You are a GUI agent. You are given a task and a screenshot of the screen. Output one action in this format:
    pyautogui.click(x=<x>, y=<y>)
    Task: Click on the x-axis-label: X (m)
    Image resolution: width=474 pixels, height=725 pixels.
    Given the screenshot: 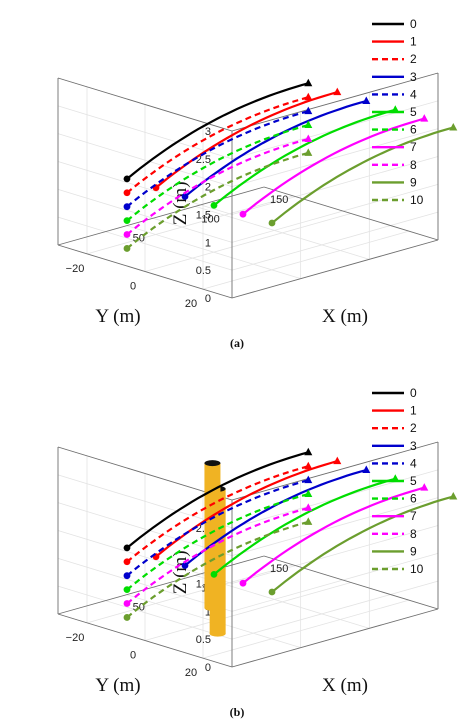 What is the action you would take?
    pyautogui.click(x=345, y=685)
    